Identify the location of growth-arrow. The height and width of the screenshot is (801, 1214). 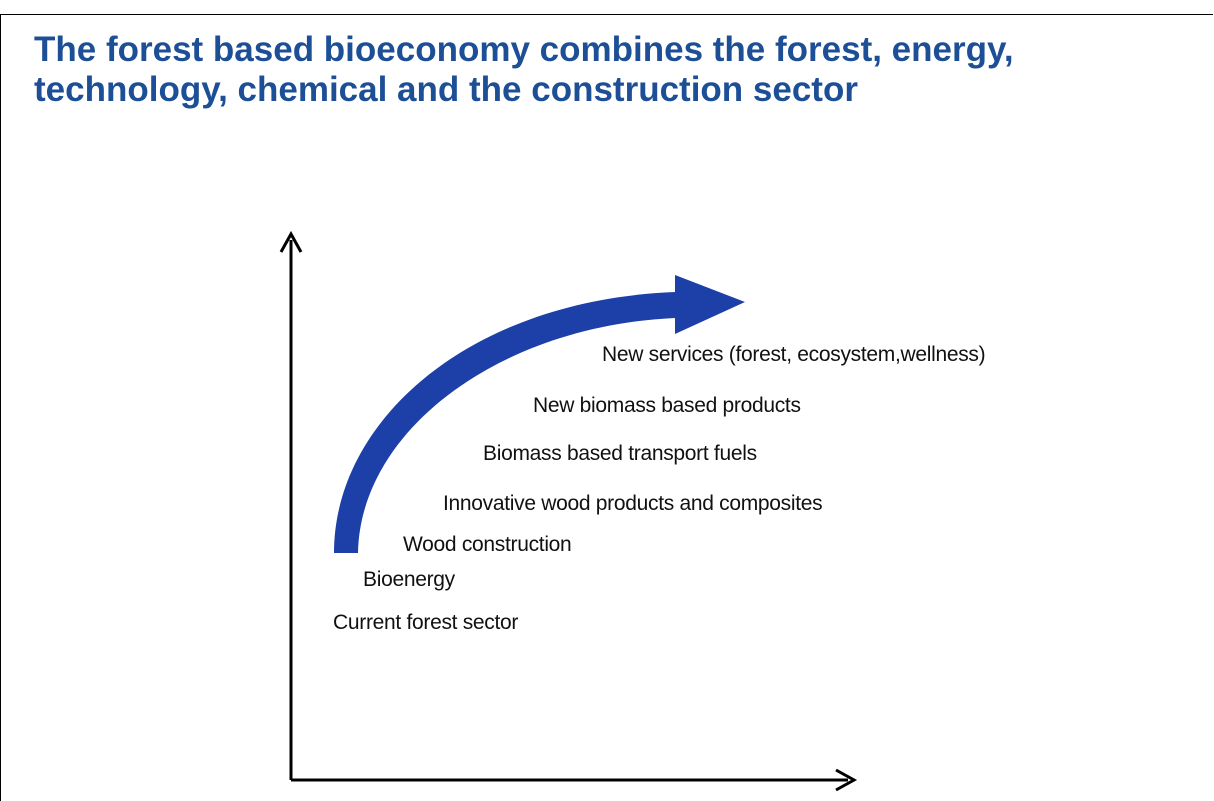
(539, 414).